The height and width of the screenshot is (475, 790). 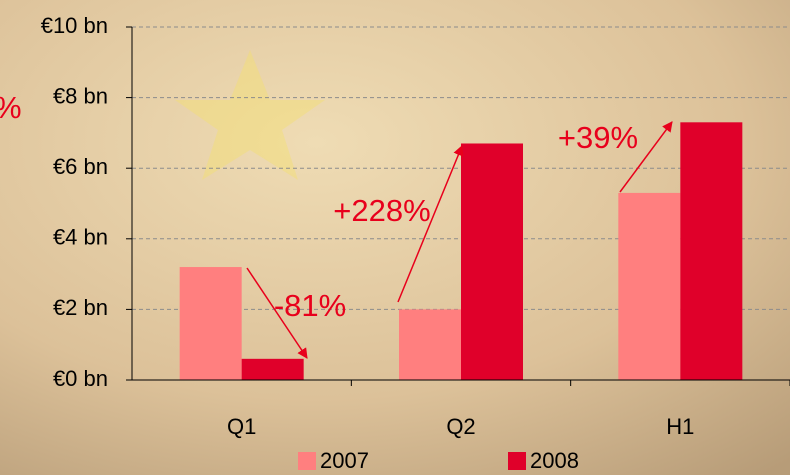 I want to click on x-tick-label: Q2, so click(x=460, y=426).